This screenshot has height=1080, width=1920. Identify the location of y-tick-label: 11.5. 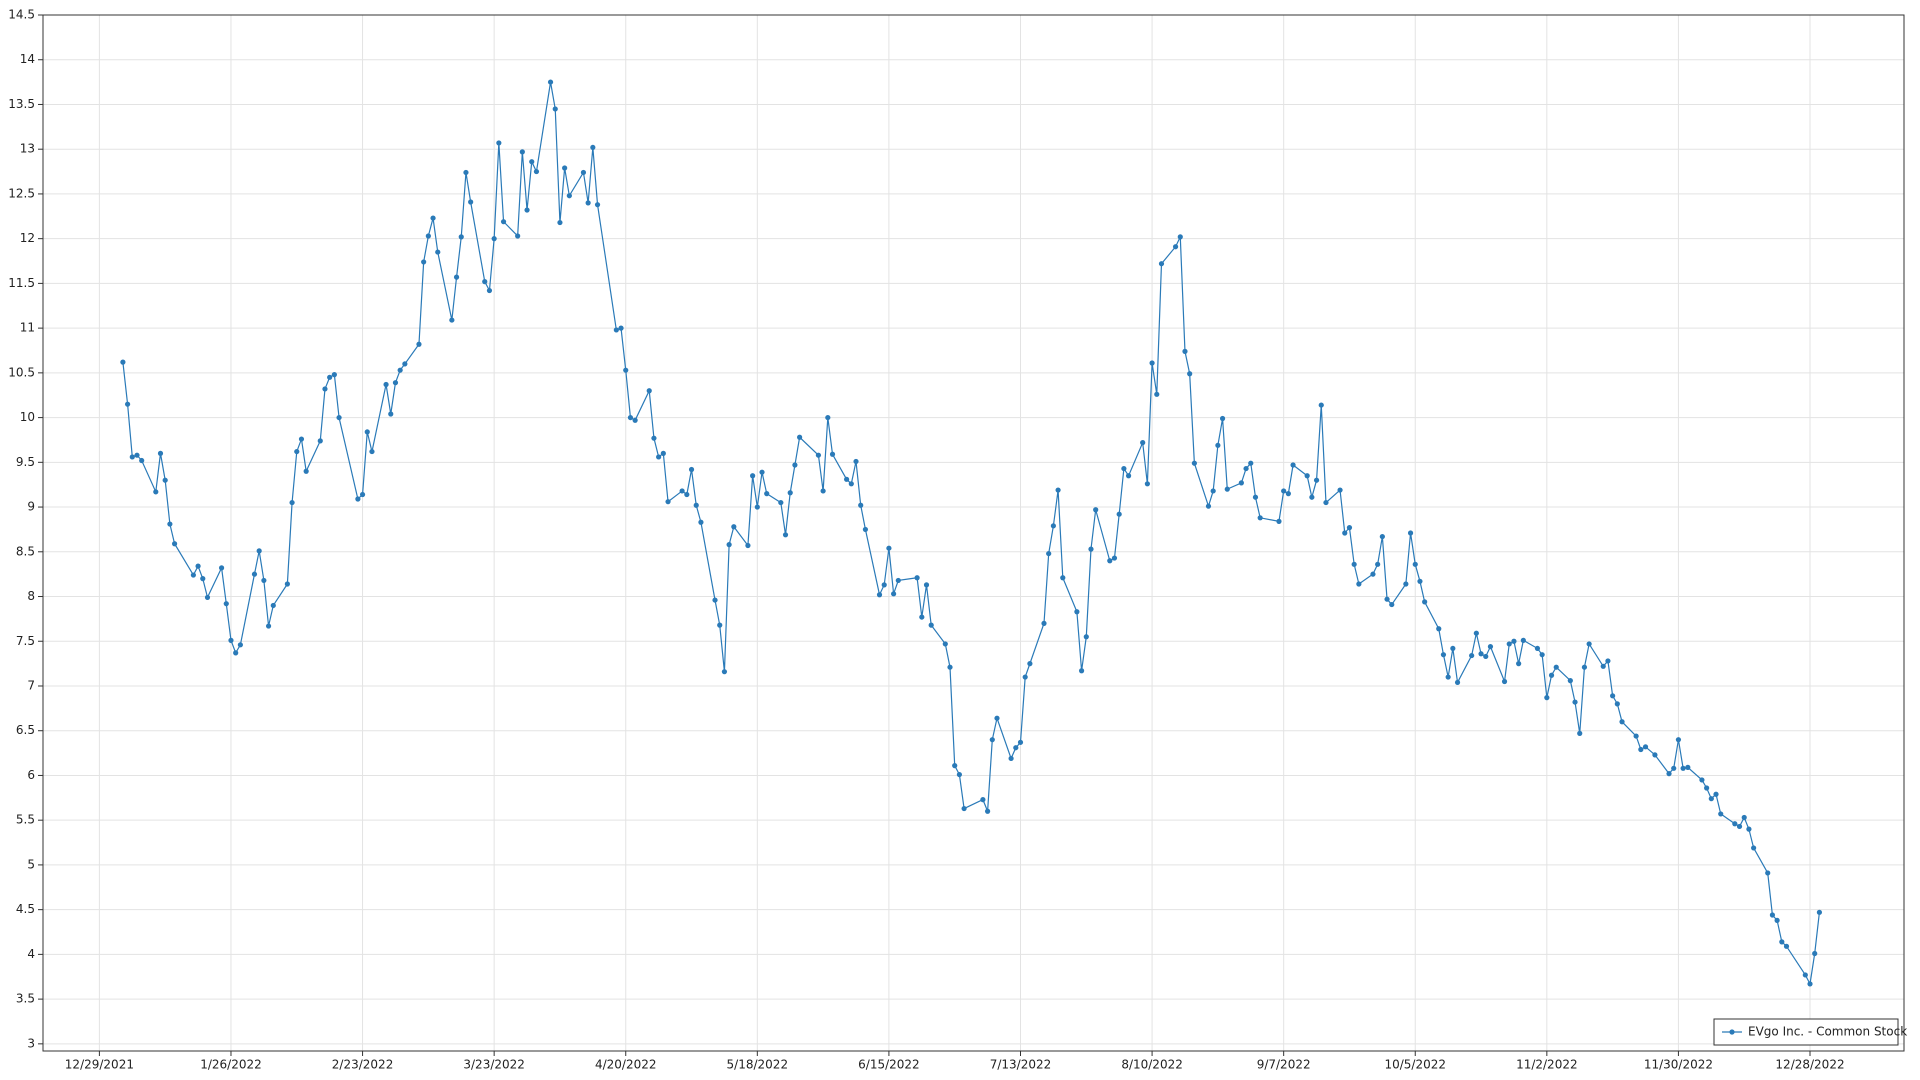
(21, 283).